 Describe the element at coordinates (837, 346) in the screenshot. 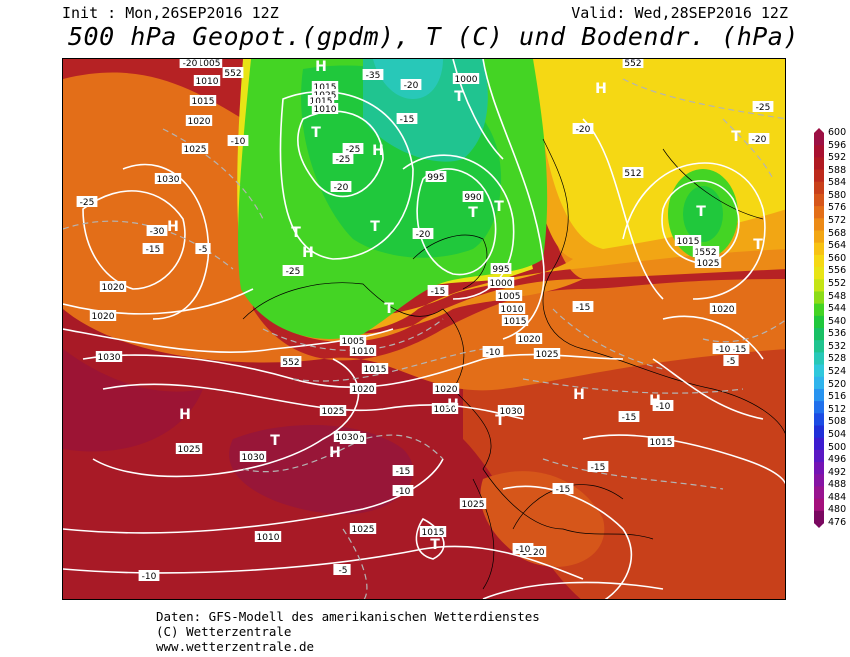

I see `legend-level-label: 532` at that location.